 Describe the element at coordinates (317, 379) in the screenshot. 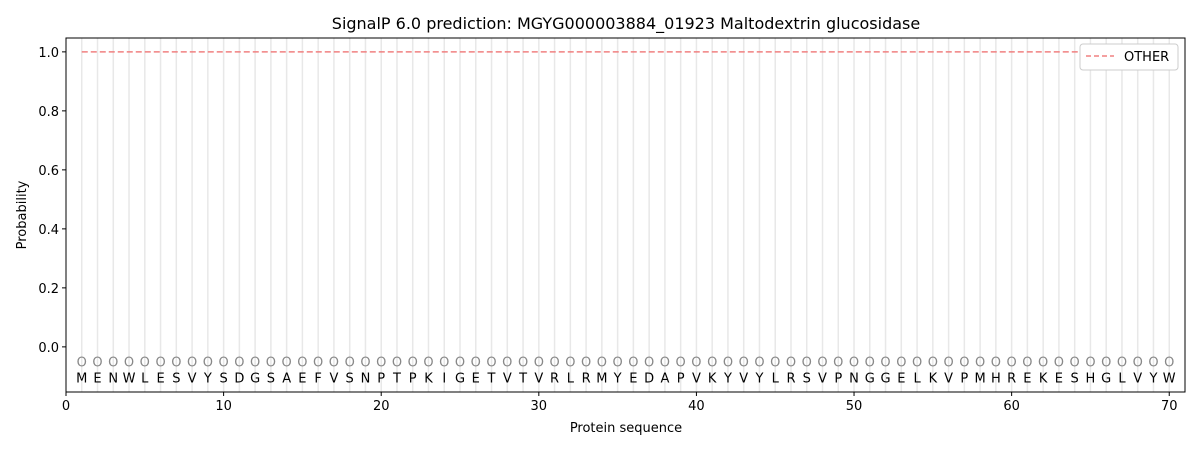

I see `residue-letter: F` at that location.